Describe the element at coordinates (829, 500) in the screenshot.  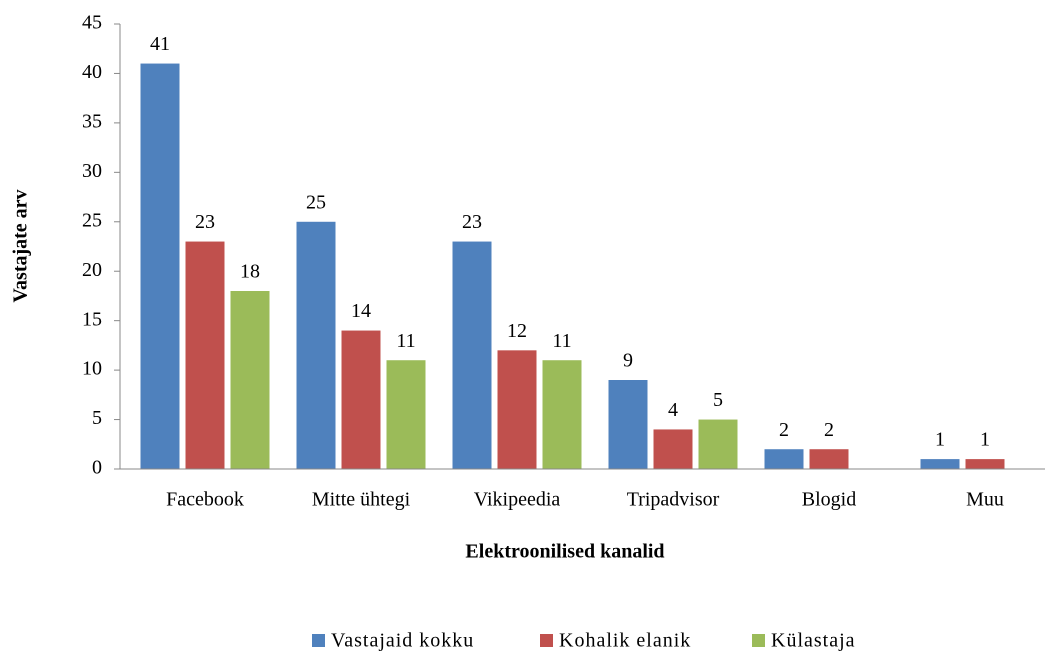
I see `x-tick-label: Blogid` at that location.